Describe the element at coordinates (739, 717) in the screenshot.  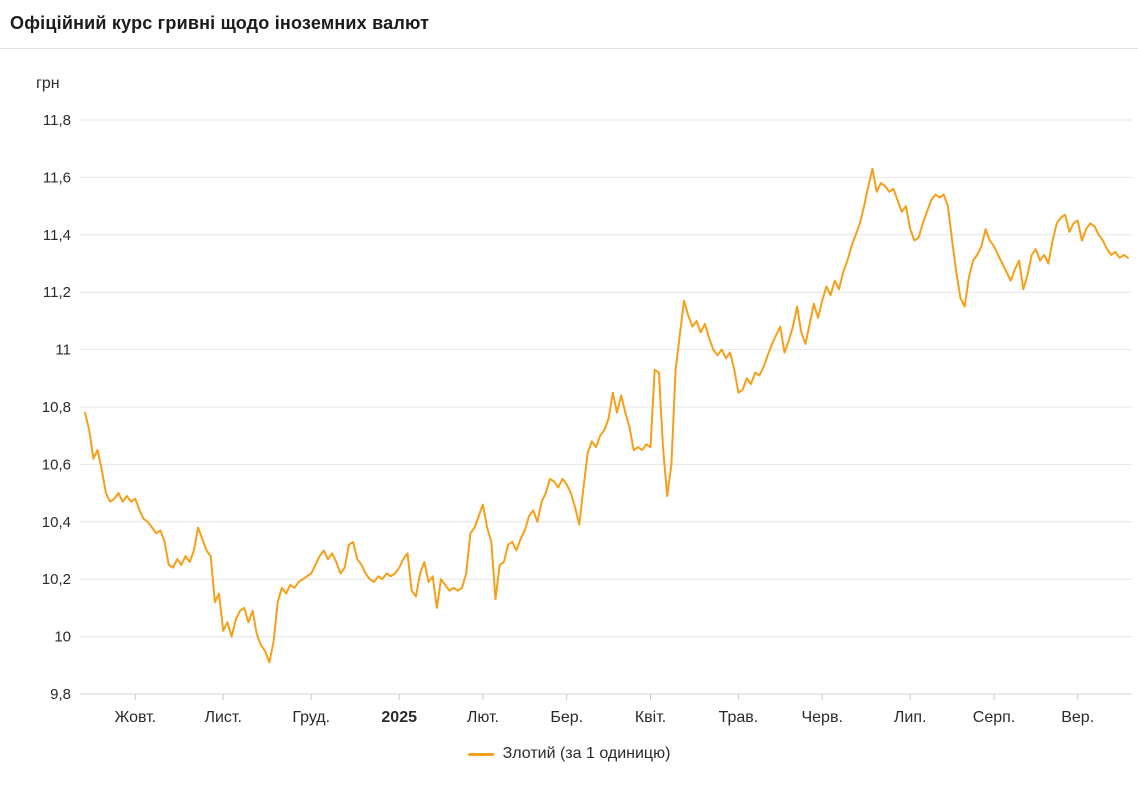
I see `x-axis-label: Трав.` at that location.